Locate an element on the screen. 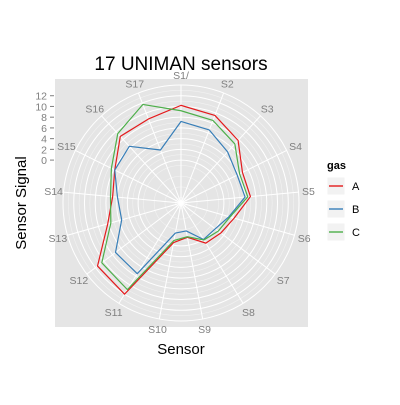  chart-title: 17 UNIMAN sensors is located at coordinates (180, 64).